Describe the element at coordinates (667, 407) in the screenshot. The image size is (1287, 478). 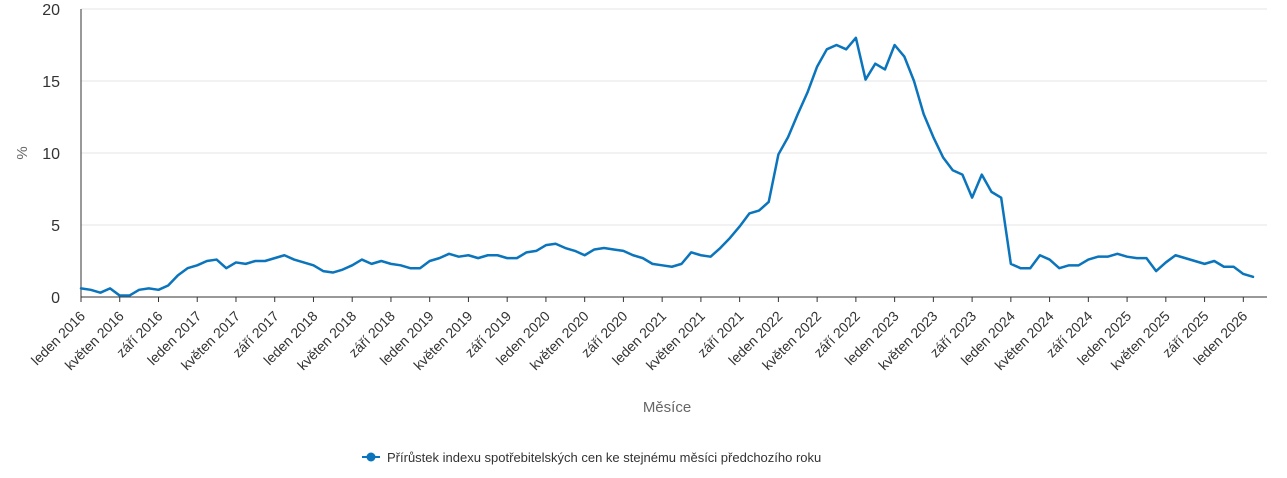
I see `x-axis-title: Měsíce` at that location.